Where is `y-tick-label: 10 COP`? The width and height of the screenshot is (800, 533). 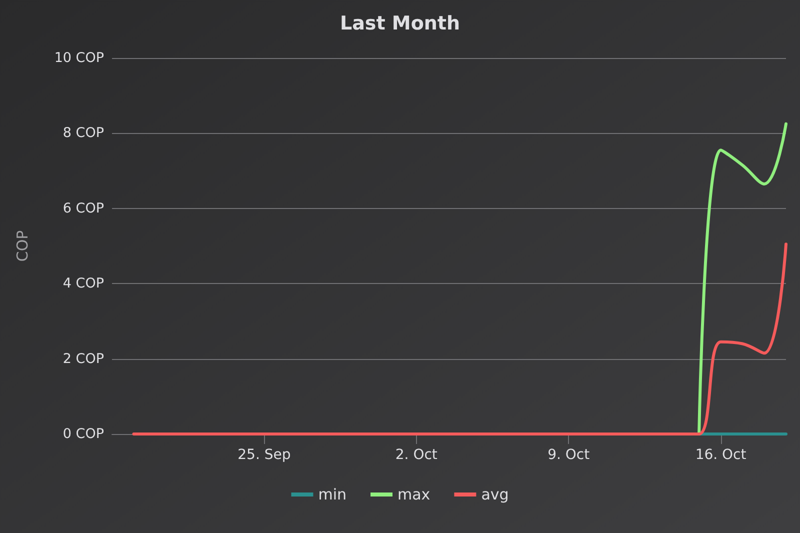
y-tick-label: 10 COP is located at coordinates (79, 58).